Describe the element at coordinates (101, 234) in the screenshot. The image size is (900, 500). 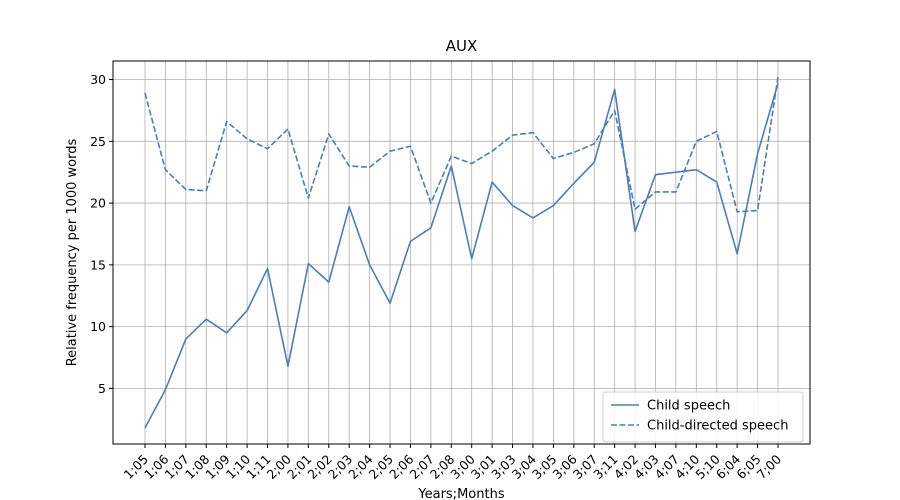
I see `y-axis-ticks: 5 10 15 20 25 30` at that location.